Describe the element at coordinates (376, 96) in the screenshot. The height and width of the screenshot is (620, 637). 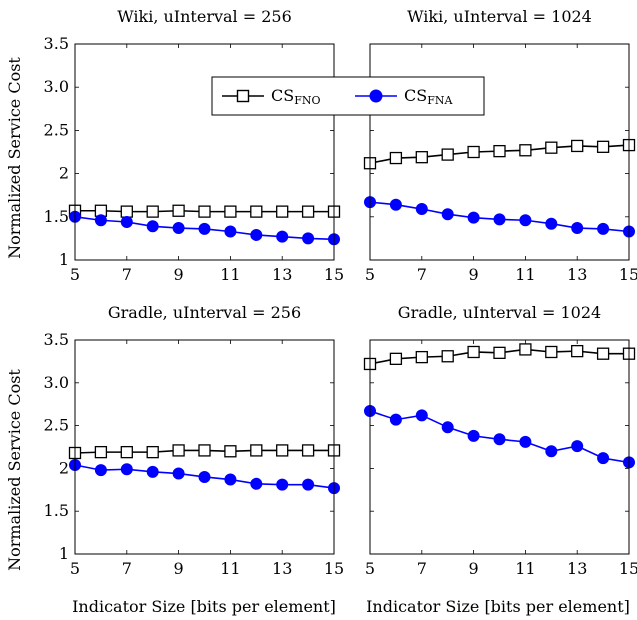
I see `legend-circle-marker` at that location.